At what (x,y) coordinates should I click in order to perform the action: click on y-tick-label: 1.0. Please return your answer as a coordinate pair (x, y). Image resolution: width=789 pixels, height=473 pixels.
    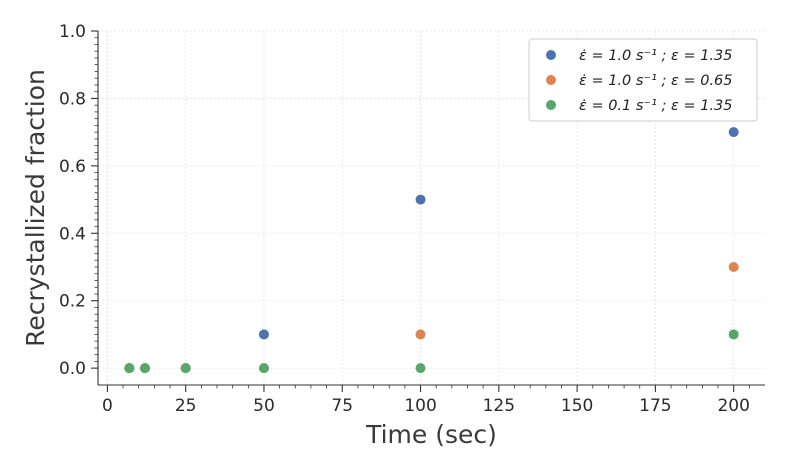
    Looking at the image, I should click on (72, 32).